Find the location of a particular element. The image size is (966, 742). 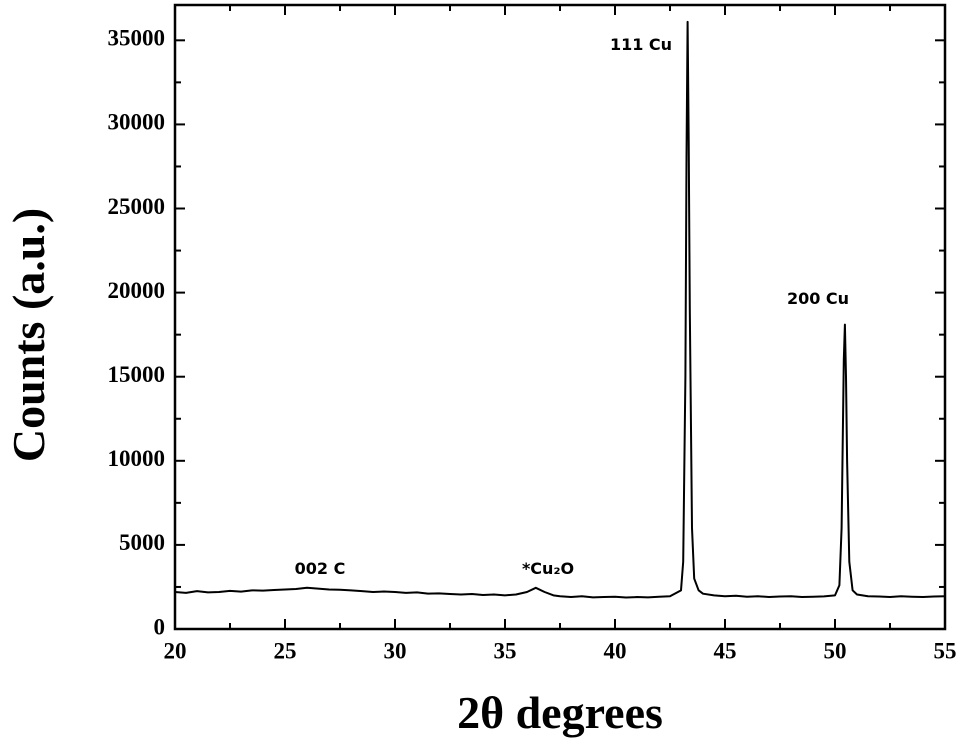

y-tick-label: 25000 is located at coordinates (137, 206).